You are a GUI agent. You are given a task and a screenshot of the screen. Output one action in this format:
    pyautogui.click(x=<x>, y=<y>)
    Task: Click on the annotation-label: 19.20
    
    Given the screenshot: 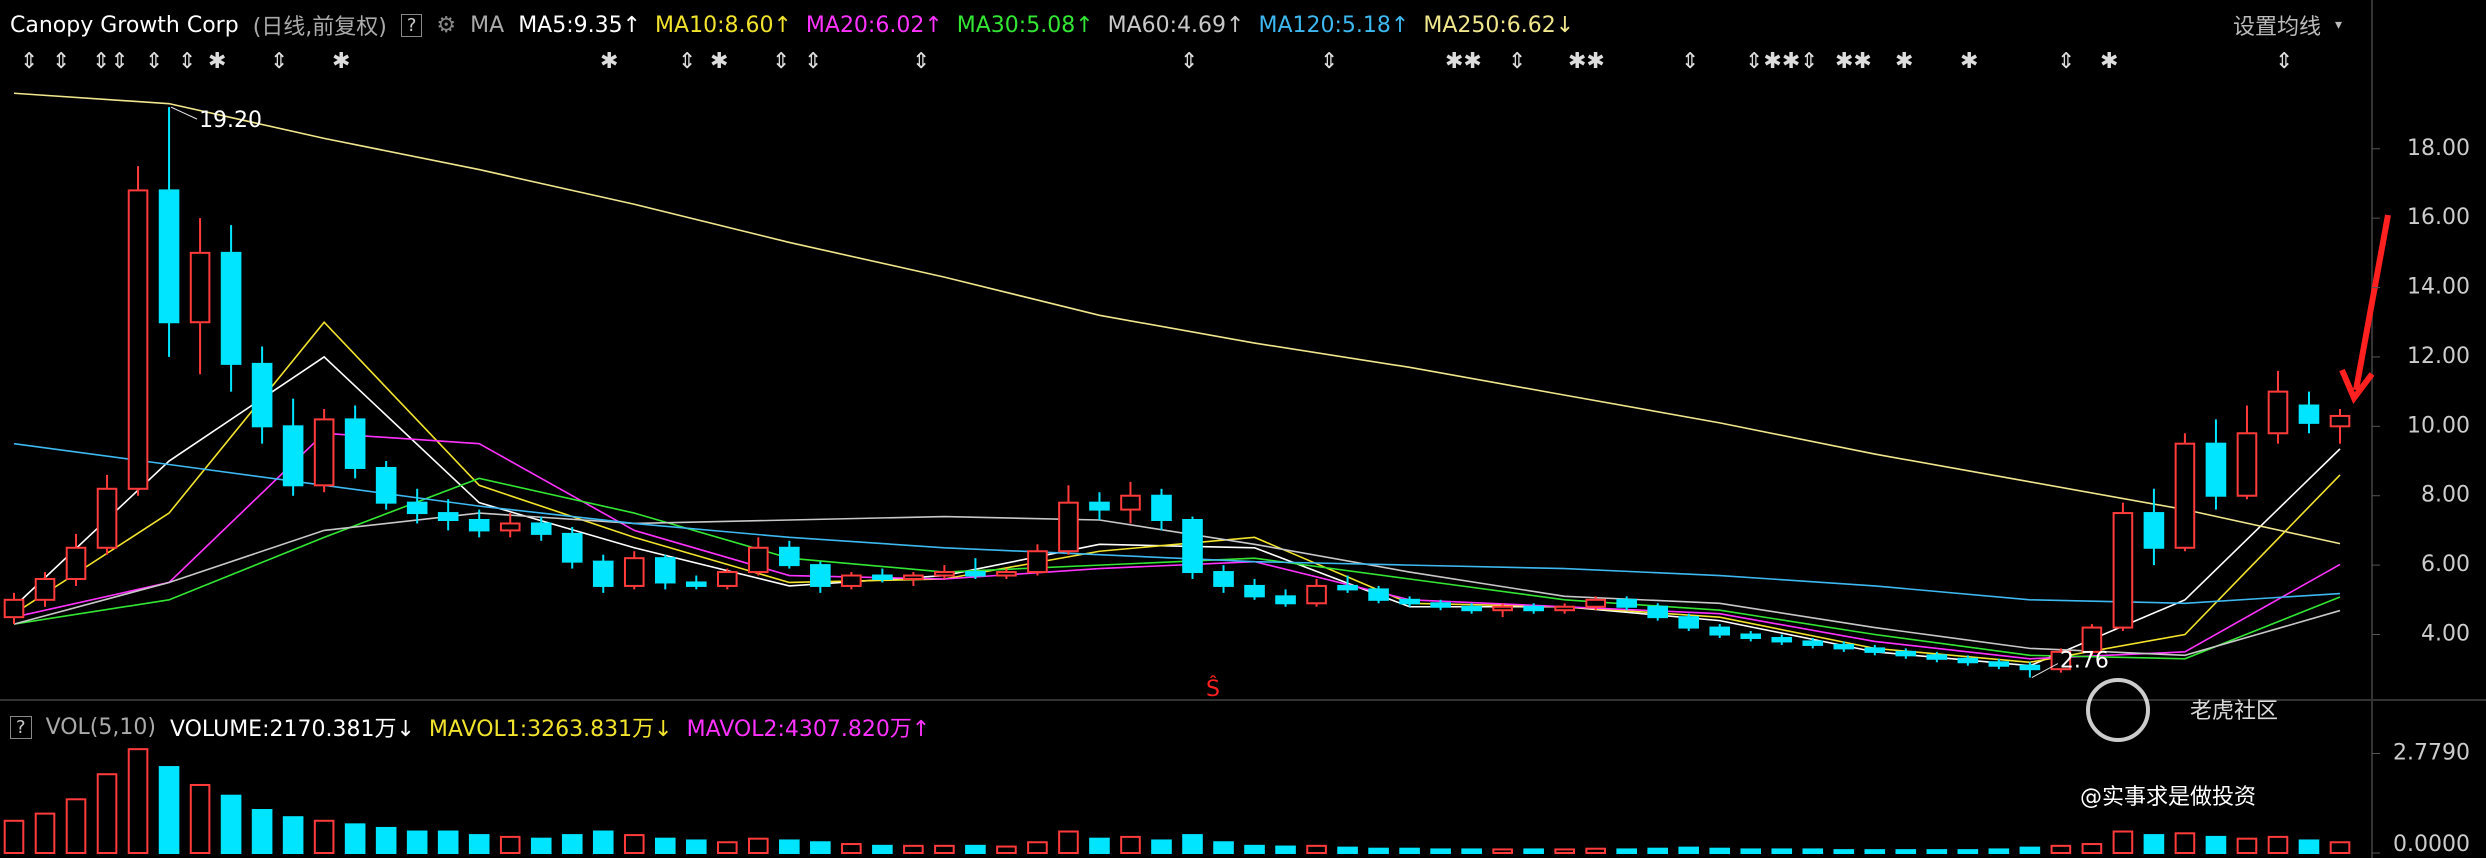 What is the action you would take?
    pyautogui.click(x=230, y=120)
    